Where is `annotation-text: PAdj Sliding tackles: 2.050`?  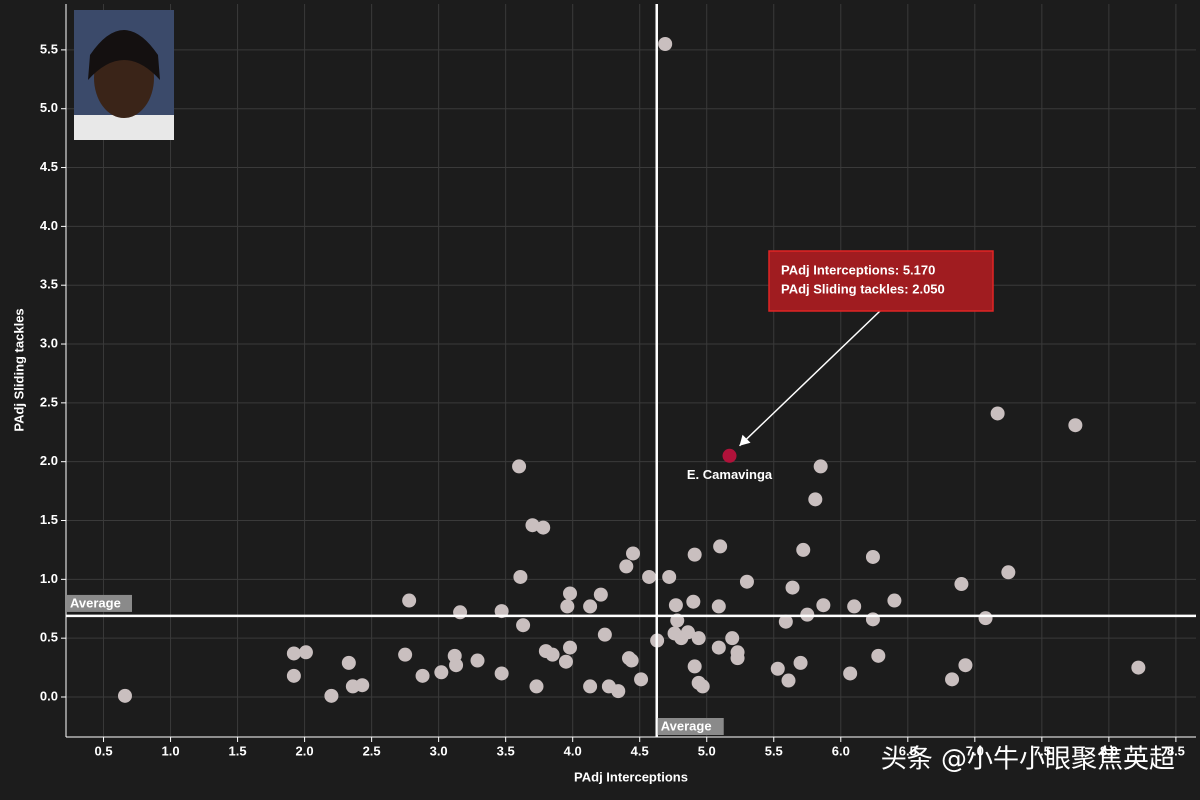
annotation-text: PAdj Sliding tackles: 2.050 is located at coordinates (863, 288).